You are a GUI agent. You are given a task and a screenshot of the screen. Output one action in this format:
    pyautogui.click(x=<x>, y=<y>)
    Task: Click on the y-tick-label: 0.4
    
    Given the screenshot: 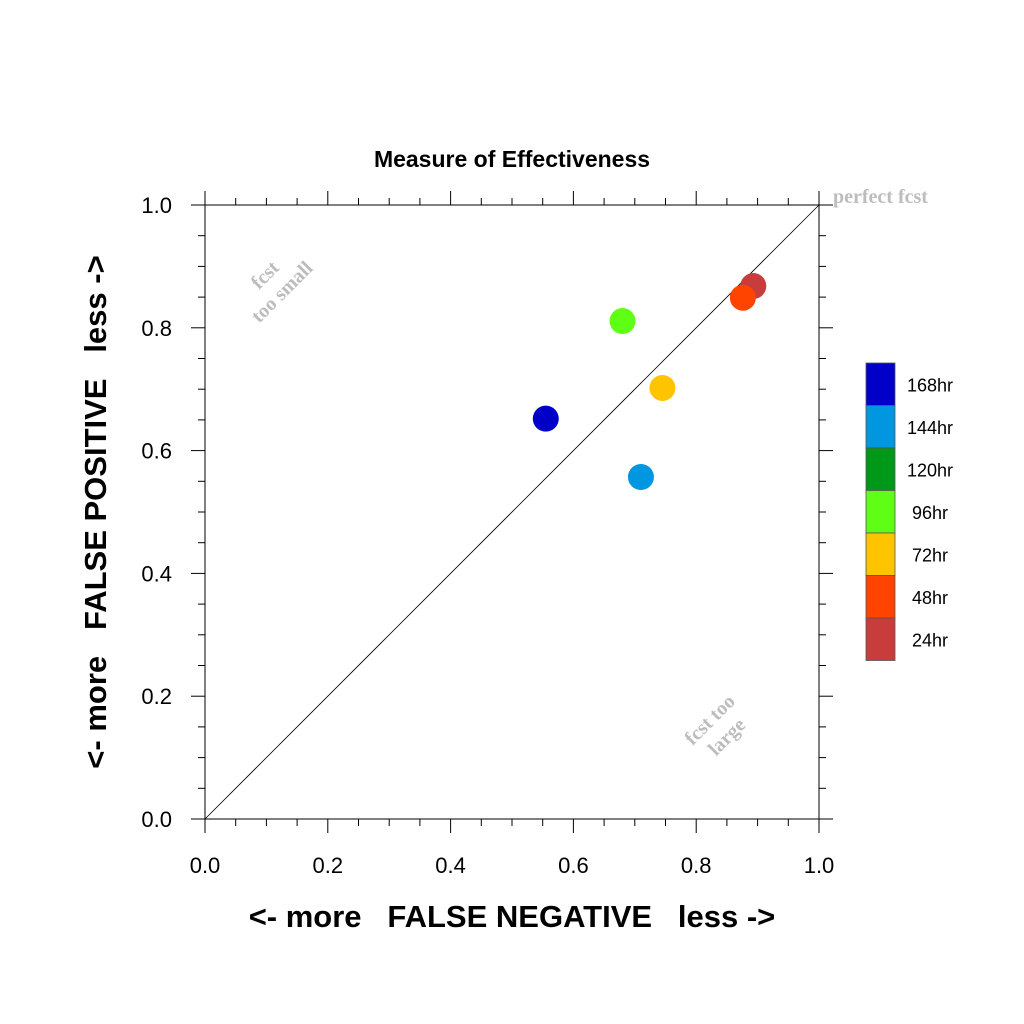 What is the action you would take?
    pyautogui.click(x=156, y=573)
    